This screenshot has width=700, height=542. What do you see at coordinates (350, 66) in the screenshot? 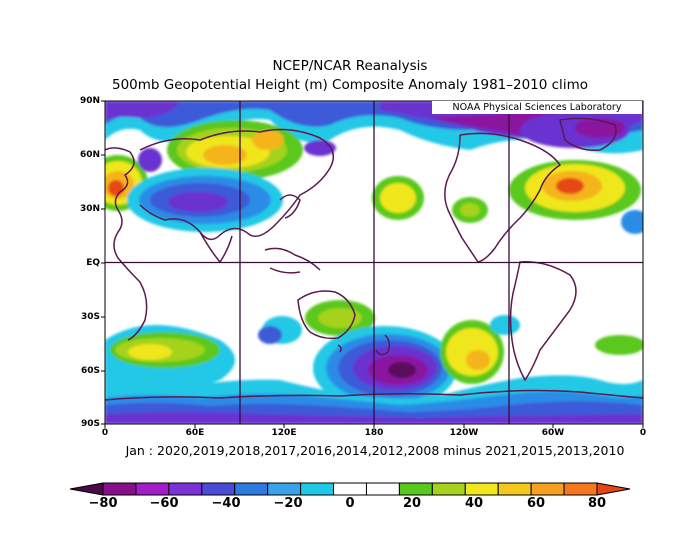
I see `title-line-1: NCEP/NCAR Reanalysis` at bounding box center [350, 66].